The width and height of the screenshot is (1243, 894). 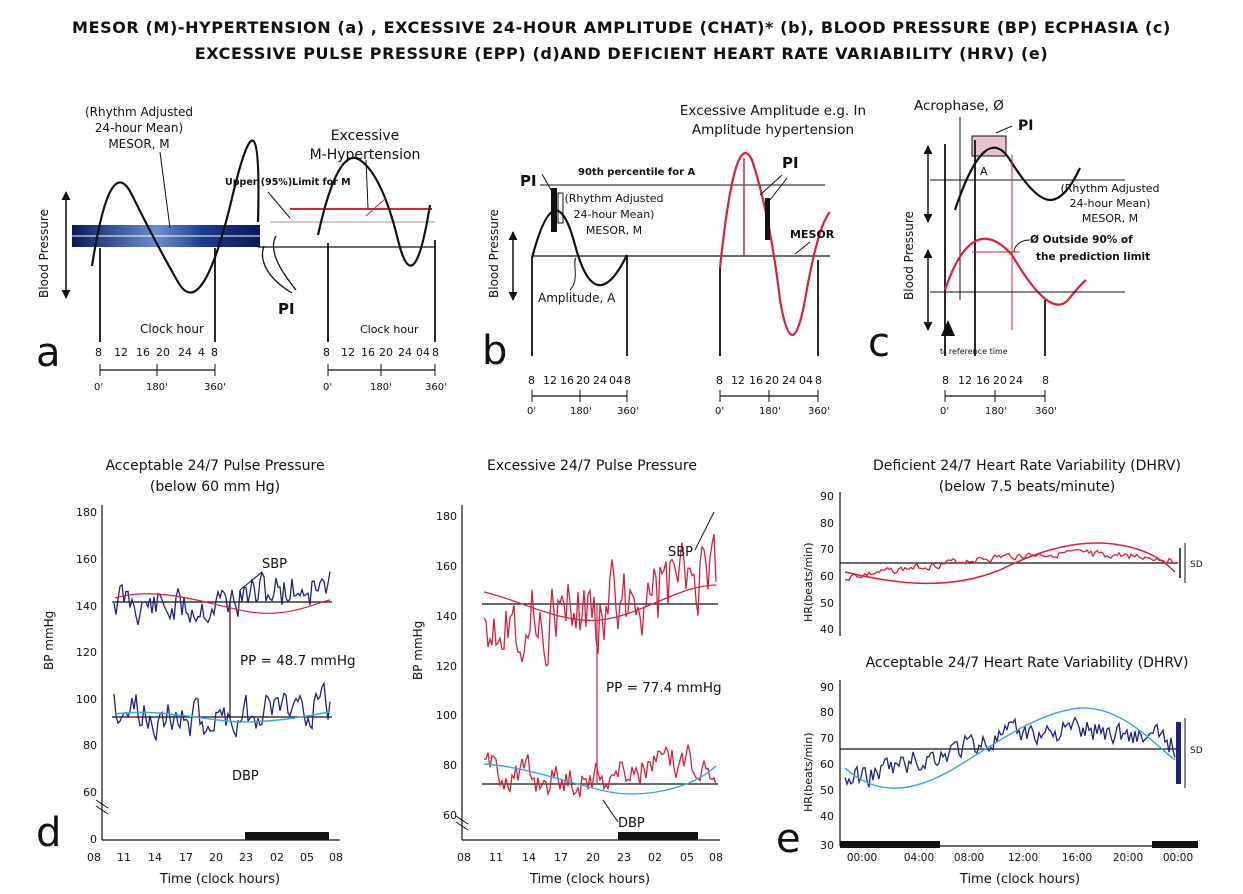 What do you see at coordinates (494, 253) in the screenshot?
I see `blood-pressure-label-b: Blood Pressure` at bounding box center [494, 253].